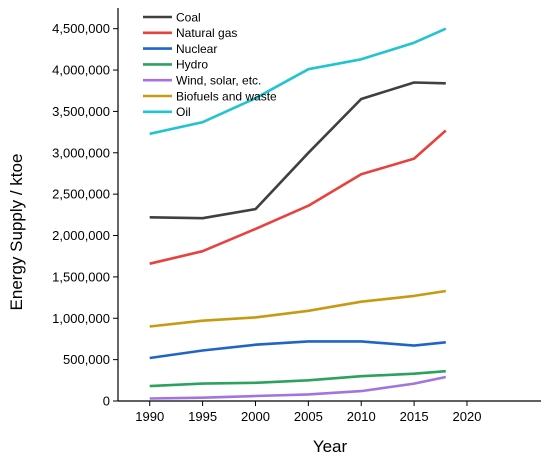 Image resolution: width=550 pixels, height=461 pixels. I want to click on series-line-wind-solar-etc, so click(298, 387).